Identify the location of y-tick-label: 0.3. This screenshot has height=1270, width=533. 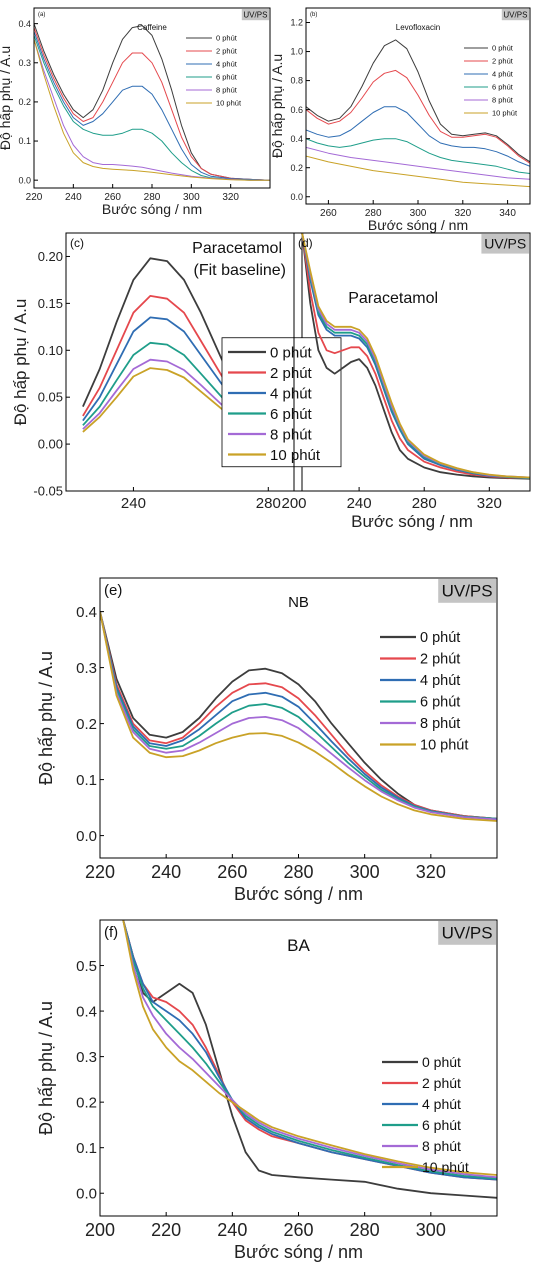
(86, 1057).